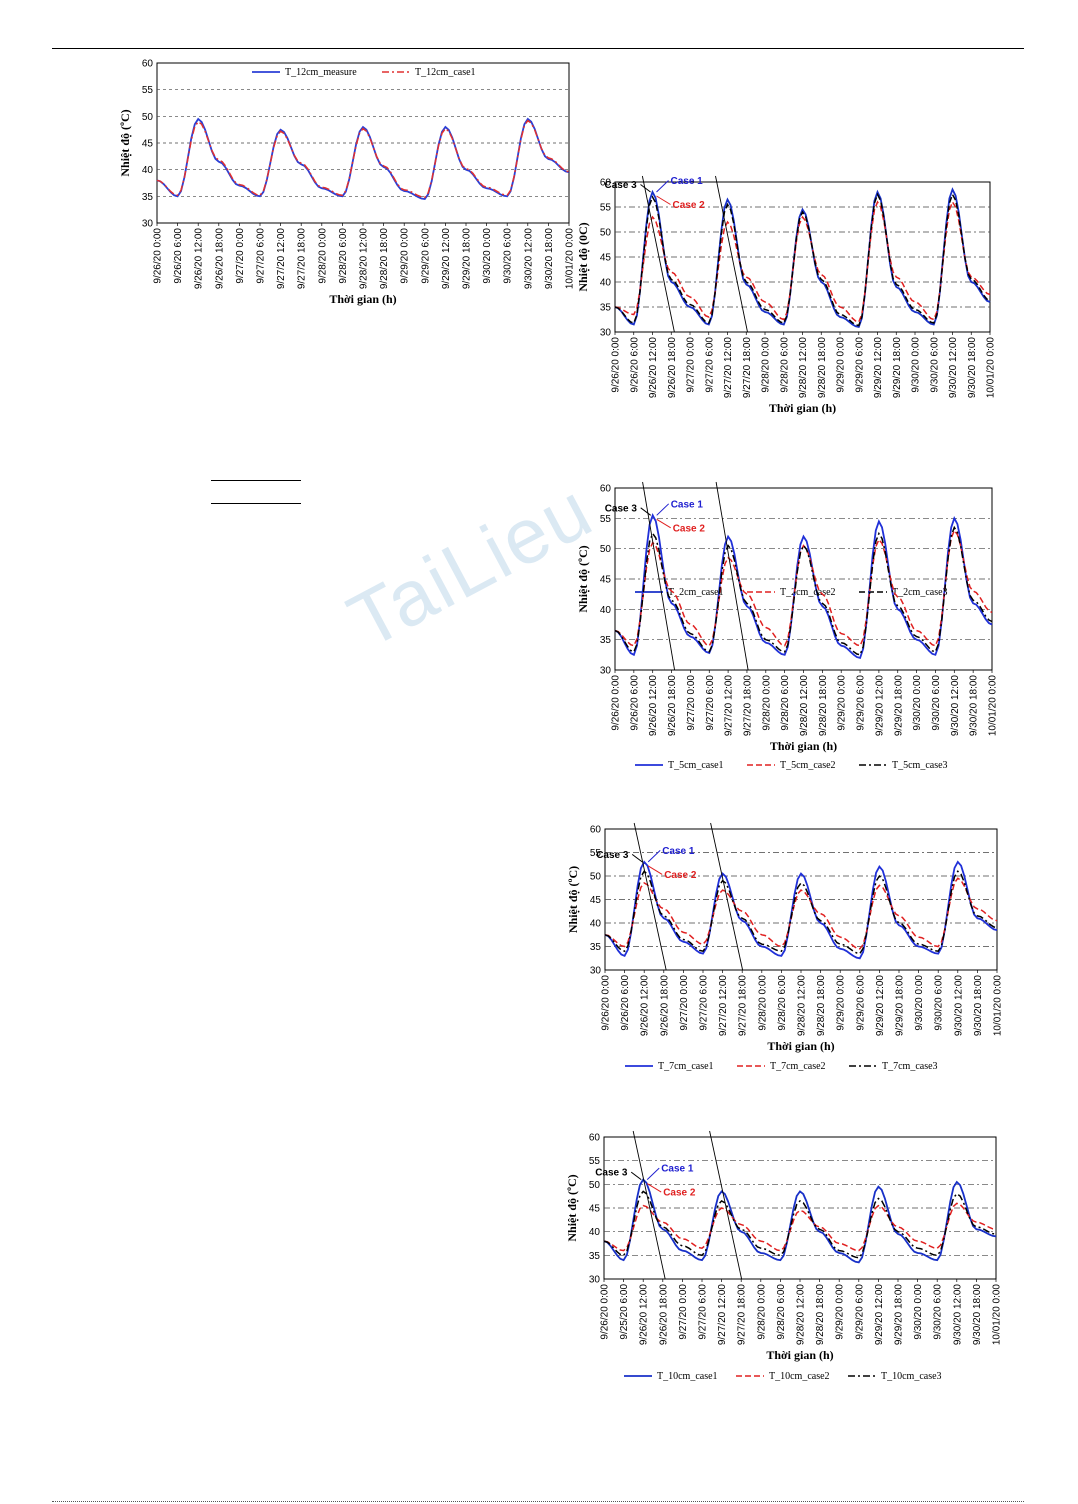  I want to click on series-line-T_12cm_case1, so click(363, 159).